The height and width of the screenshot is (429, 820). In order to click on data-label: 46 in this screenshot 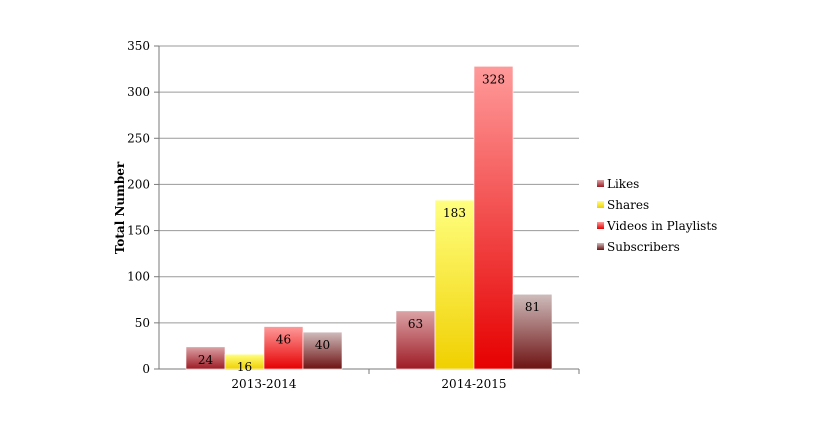, I will do `click(283, 340)`.